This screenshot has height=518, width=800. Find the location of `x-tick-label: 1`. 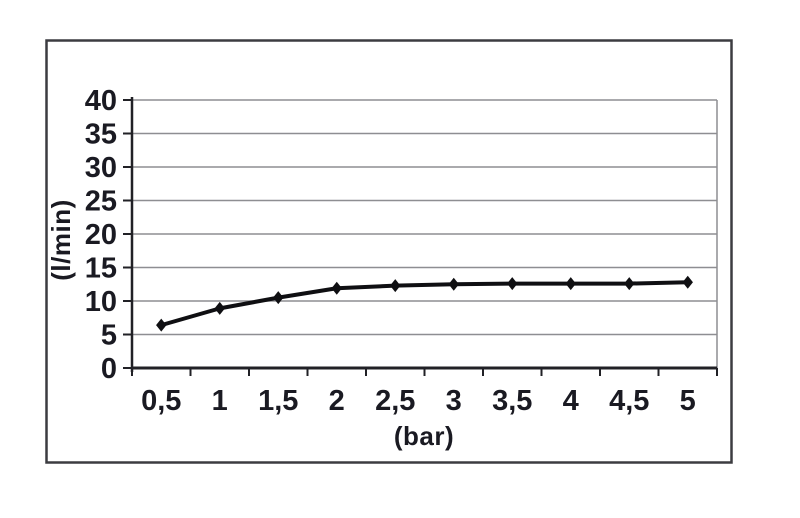

x-tick-label: 1 is located at coordinates (220, 401).